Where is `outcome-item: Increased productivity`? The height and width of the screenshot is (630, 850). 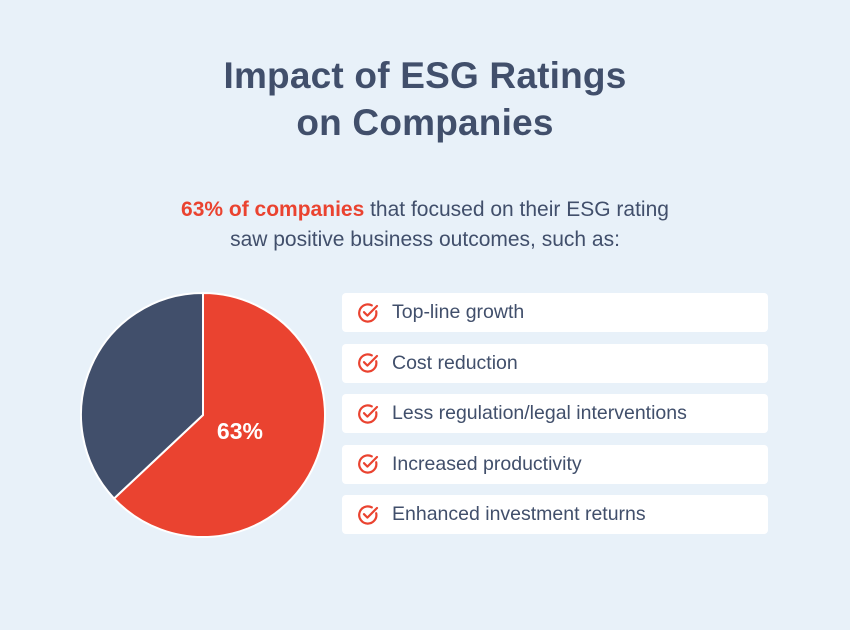
outcome-item: Increased productivity is located at coordinates (555, 464).